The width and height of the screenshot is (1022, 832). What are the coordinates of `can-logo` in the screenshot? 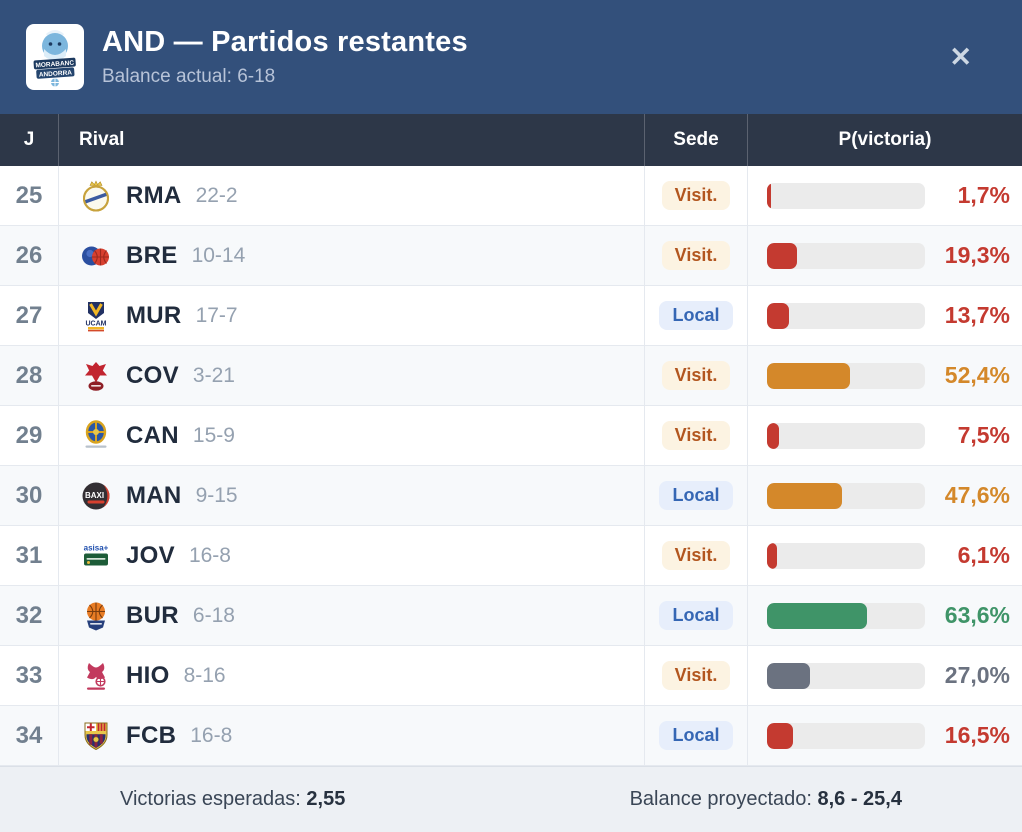 It's located at (96, 436).